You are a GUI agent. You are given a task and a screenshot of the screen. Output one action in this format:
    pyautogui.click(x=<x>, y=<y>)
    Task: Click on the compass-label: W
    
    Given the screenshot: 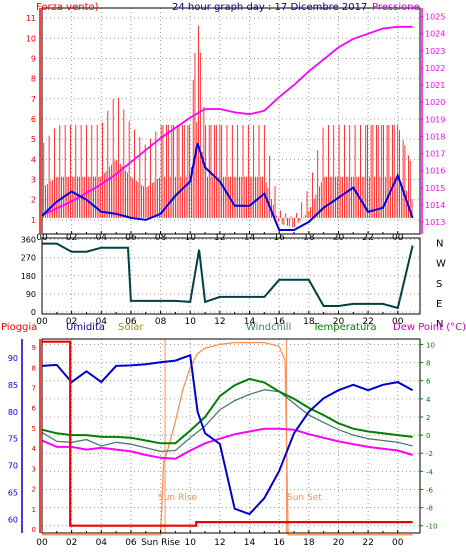 What is the action you would take?
    pyautogui.click(x=441, y=264)
    